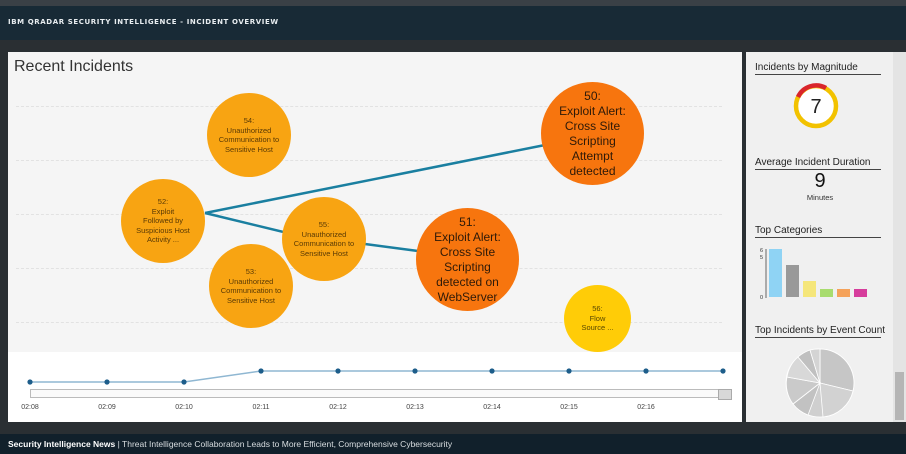 Image resolution: width=906 pixels, height=454 pixels. What do you see at coordinates (646, 407) in the screenshot?
I see `timeline-tick: 02:16` at bounding box center [646, 407].